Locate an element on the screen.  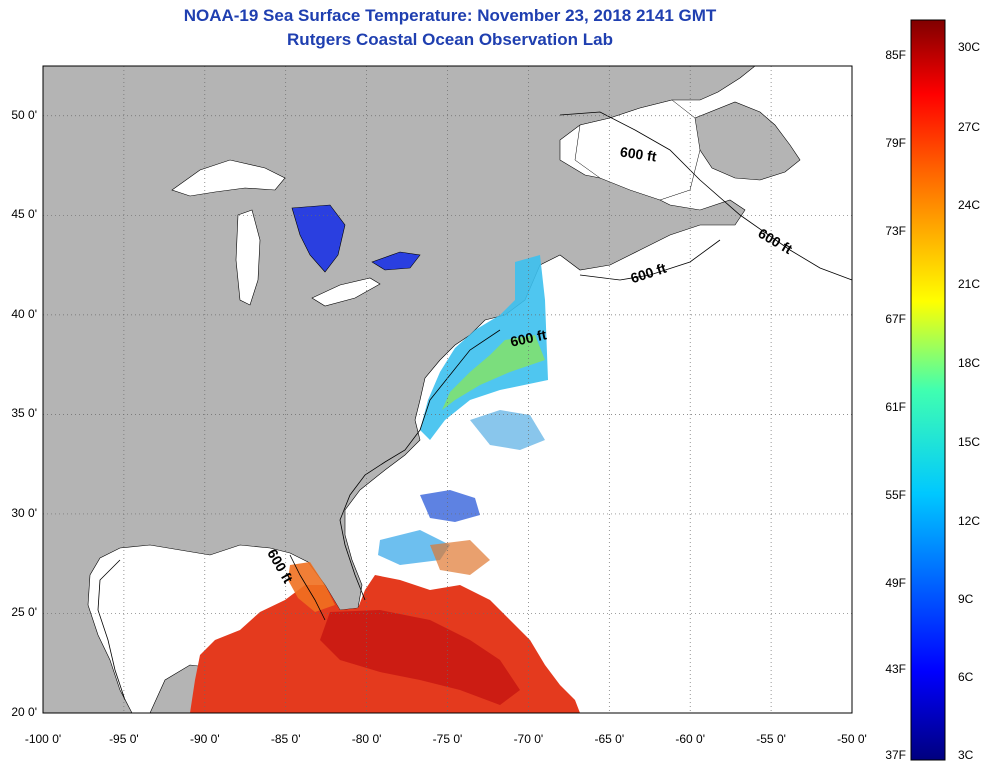
colorbar-f-label: 79F is located at coordinates (895, 143).